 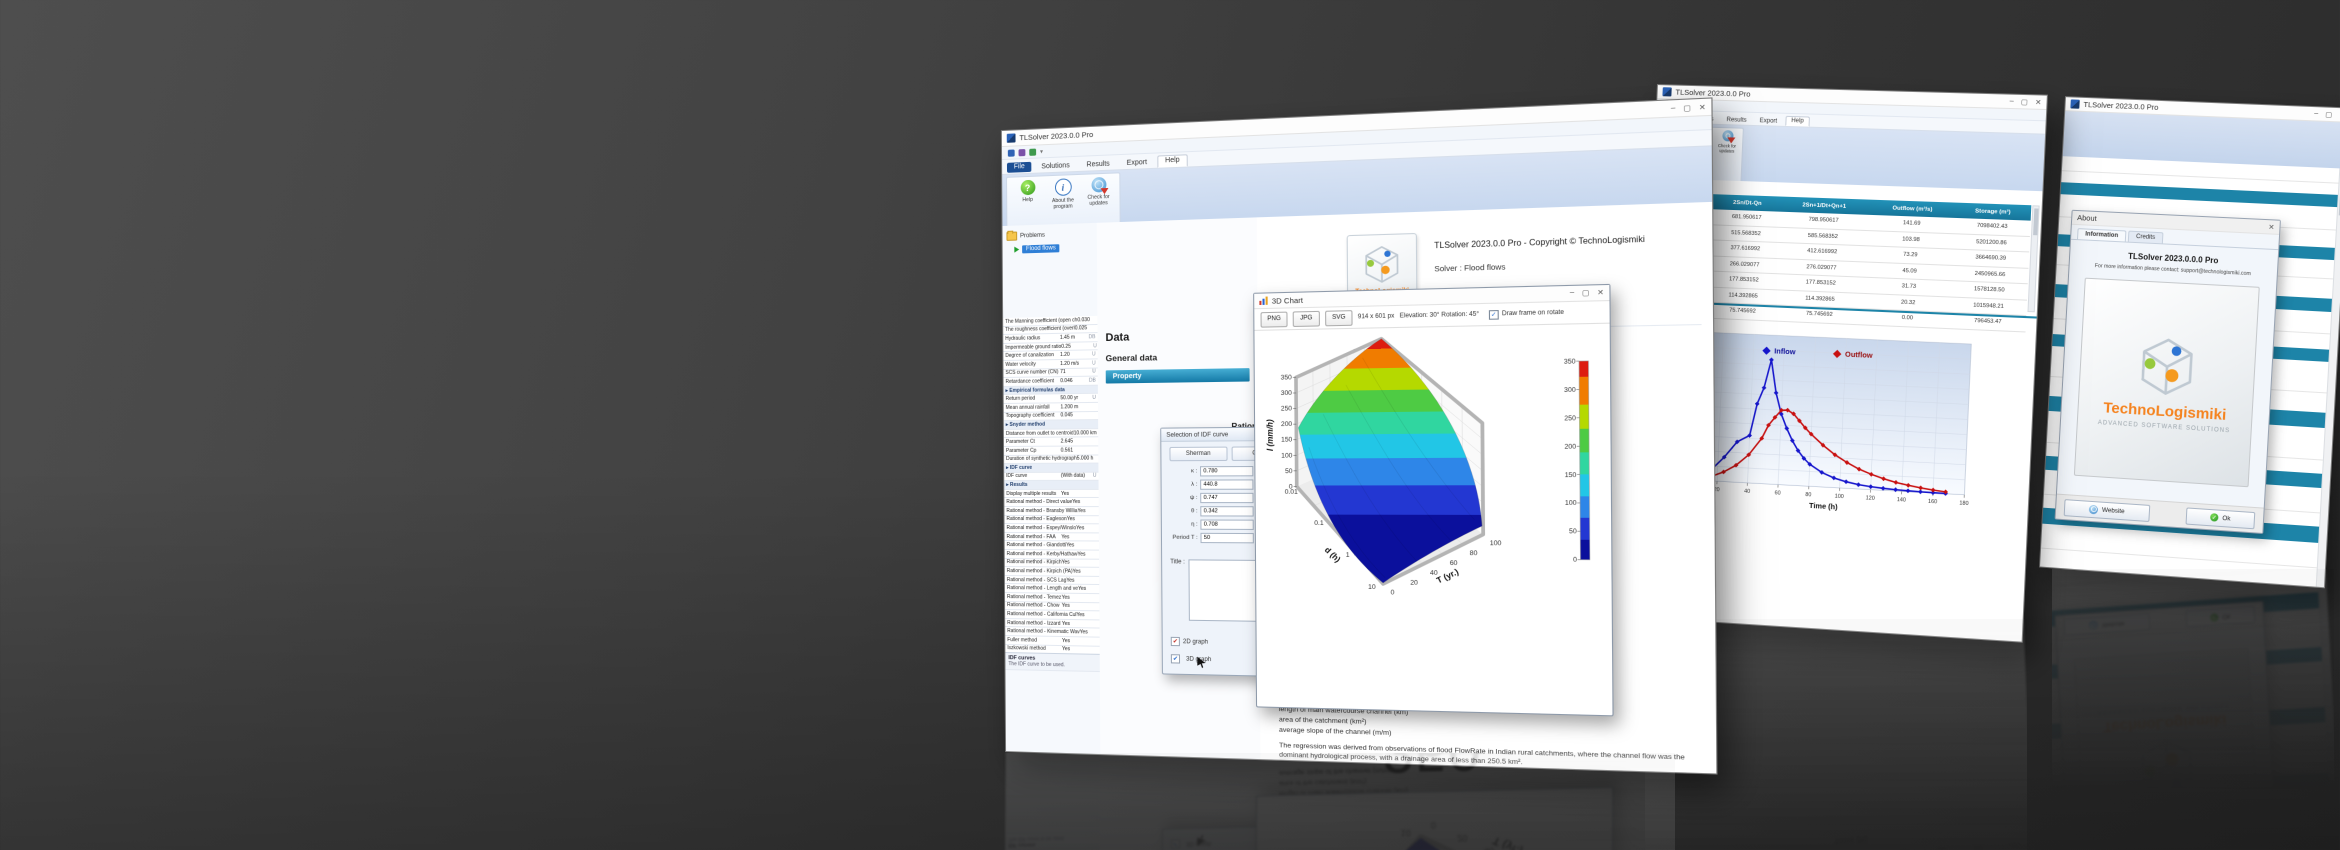 What do you see at coordinates (1190, 659) in the screenshot?
I see `3d-graph-button: ✔ 3D graph` at bounding box center [1190, 659].